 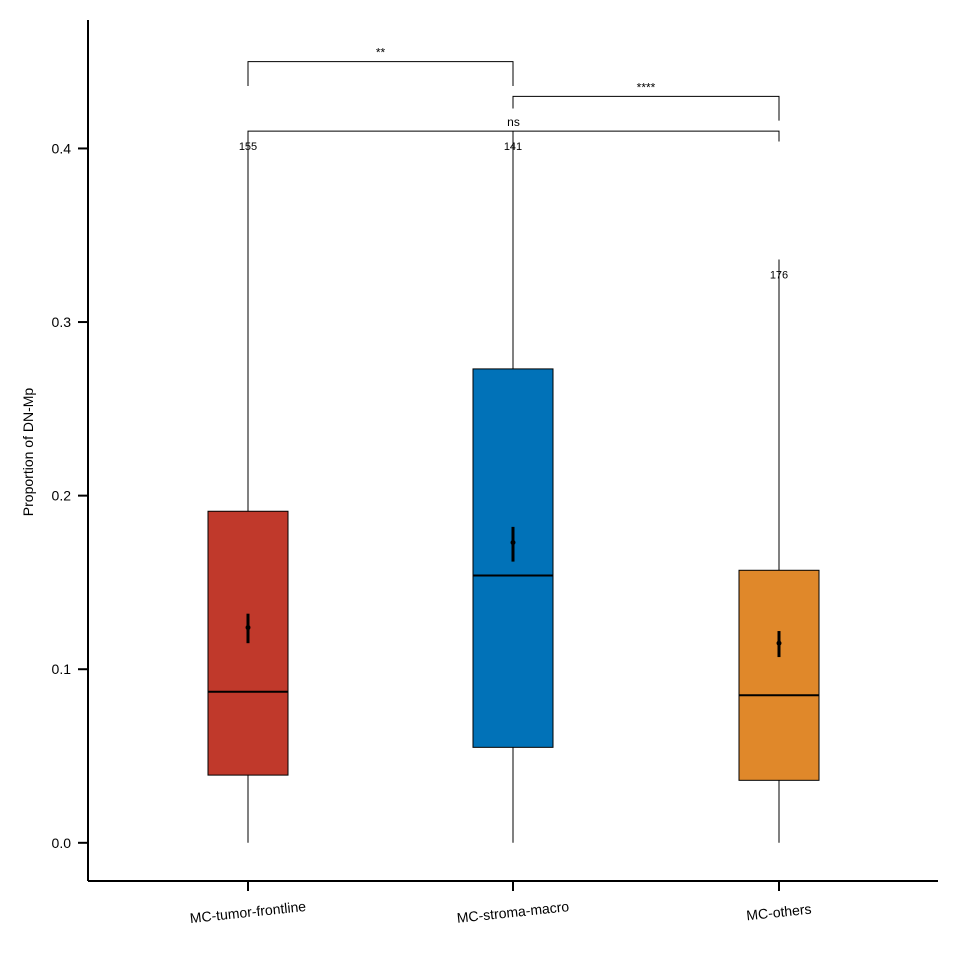 What do you see at coordinates (513, 147) in the screenshot?
I see `n-label: 141` at bounding box center [513, 147].